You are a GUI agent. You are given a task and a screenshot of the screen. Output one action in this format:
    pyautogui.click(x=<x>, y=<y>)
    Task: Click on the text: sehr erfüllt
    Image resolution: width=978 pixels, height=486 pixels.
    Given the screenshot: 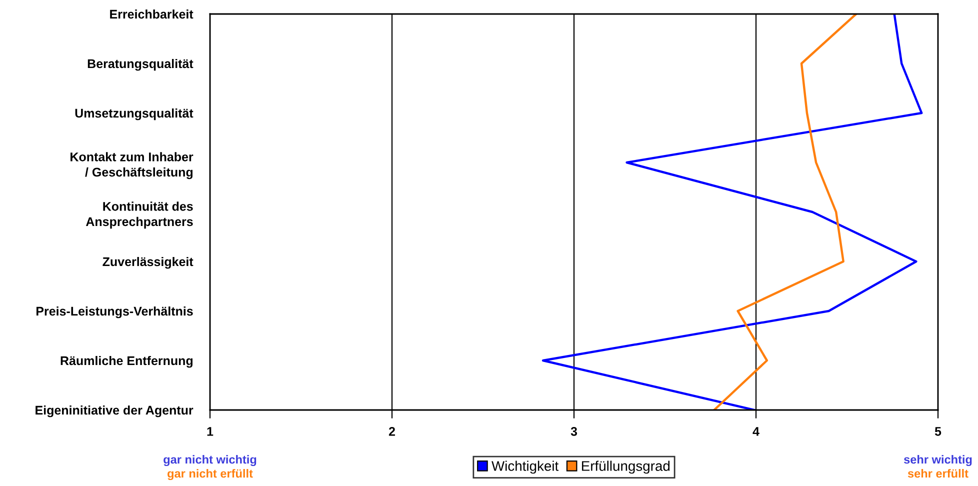 What is the action you would take?
    pyautogui.click(x=938, y=473)
    